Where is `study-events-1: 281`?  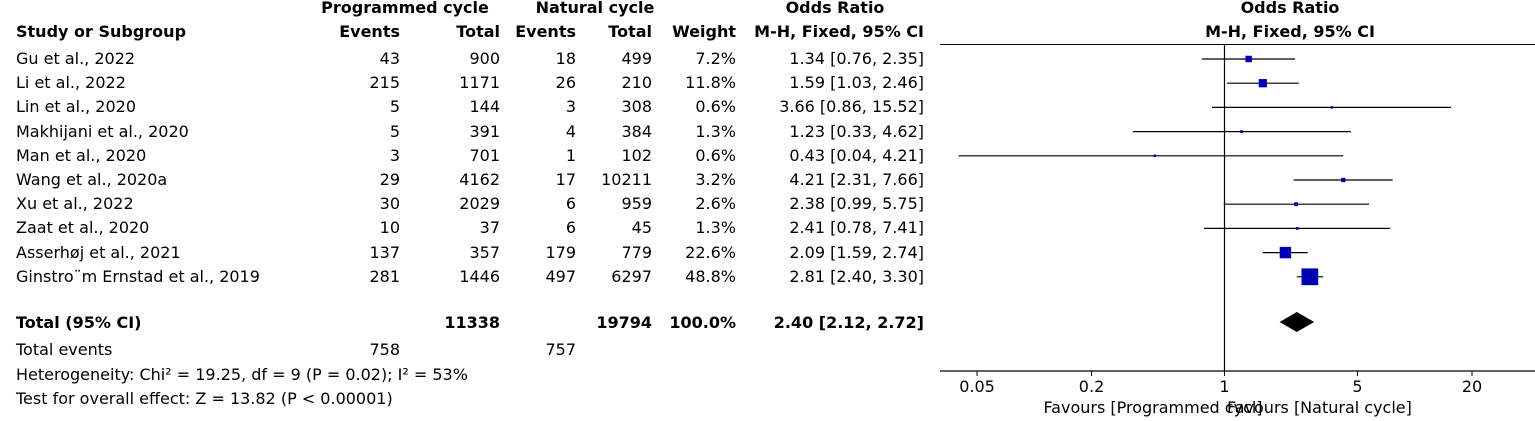
study-events-1: 281 is located at coordinates (384, 276).